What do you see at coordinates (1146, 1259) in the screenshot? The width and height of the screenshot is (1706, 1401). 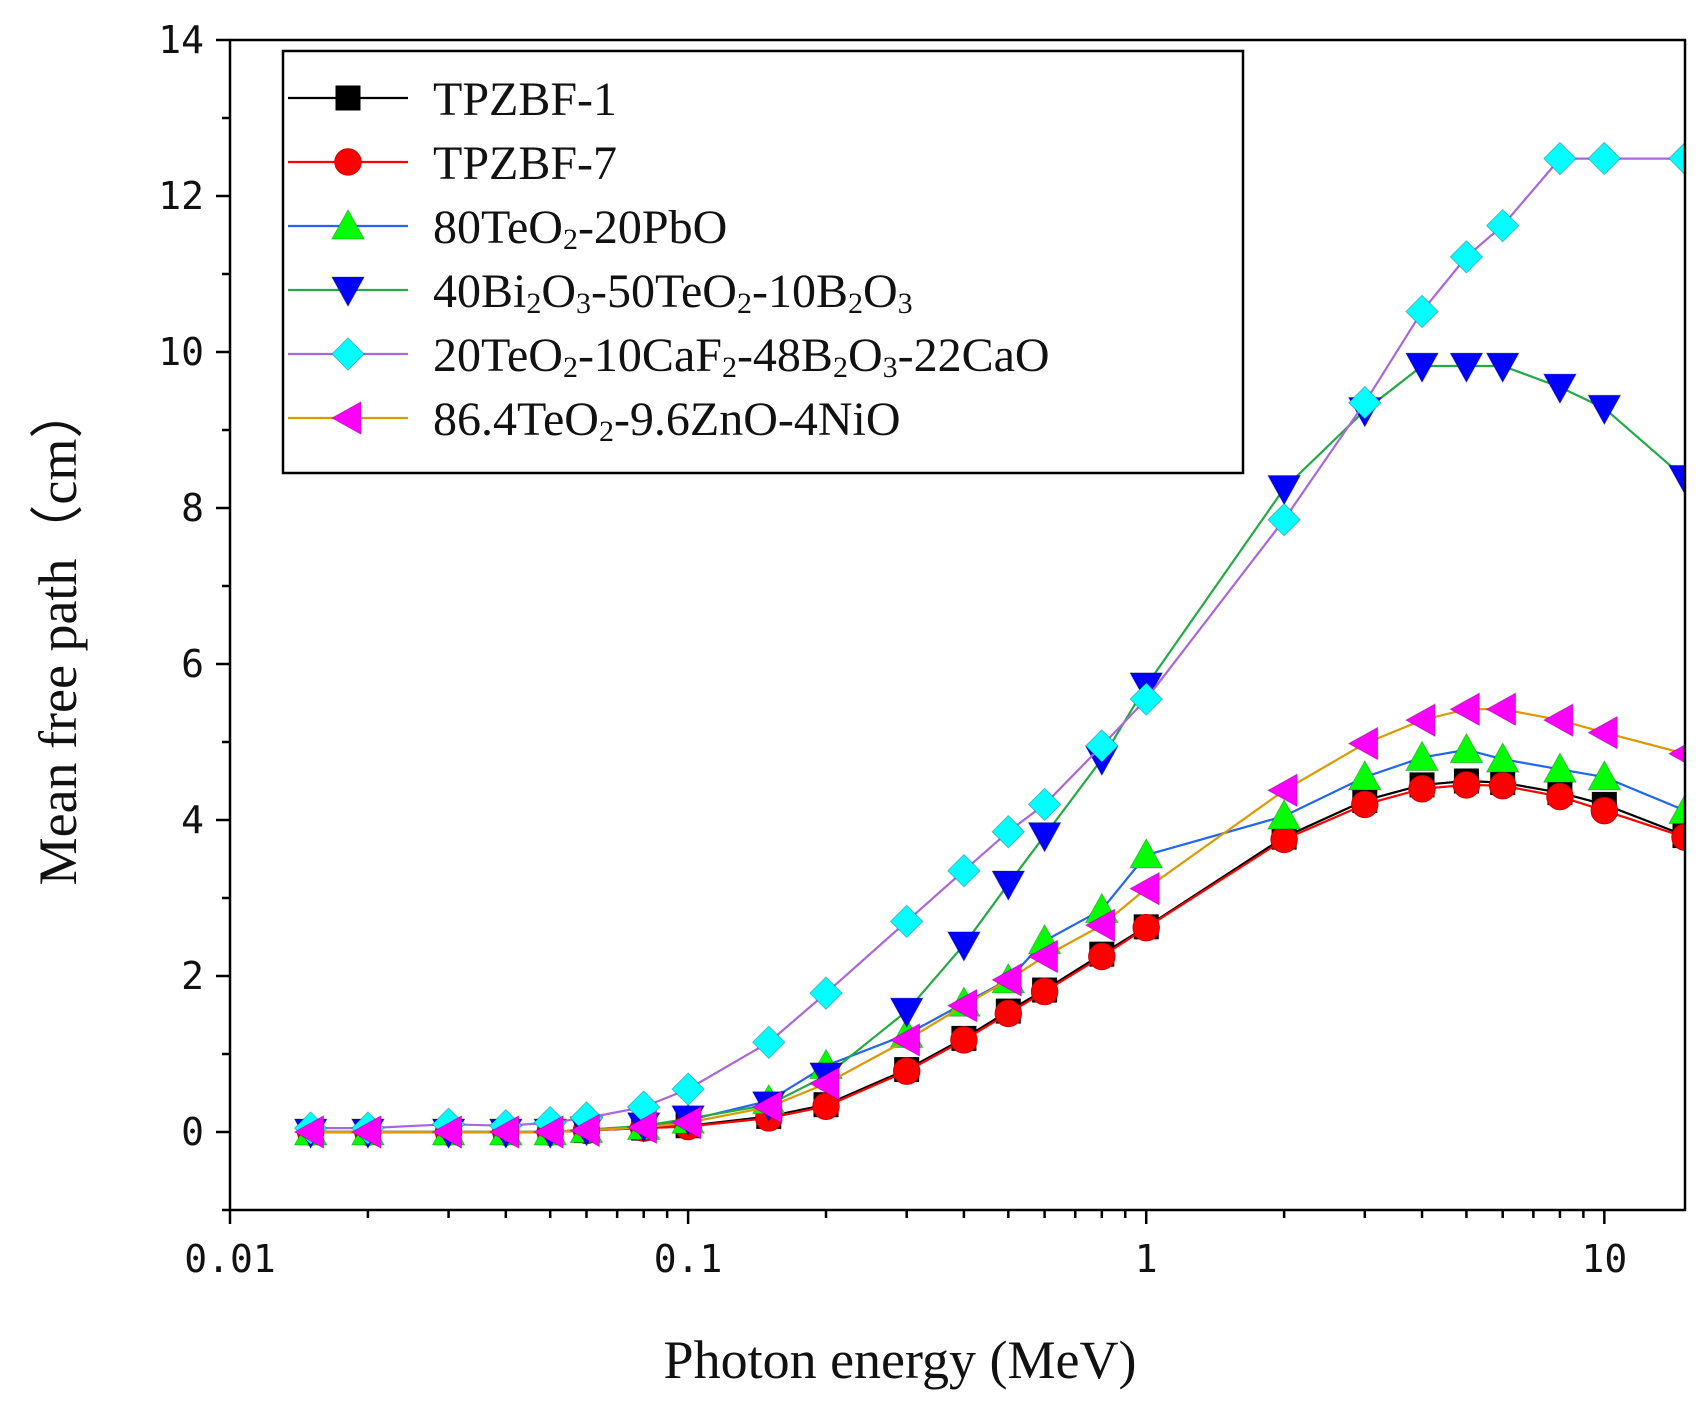 I see `x-tick-label: 1` at bounding box center [1146, 1259].